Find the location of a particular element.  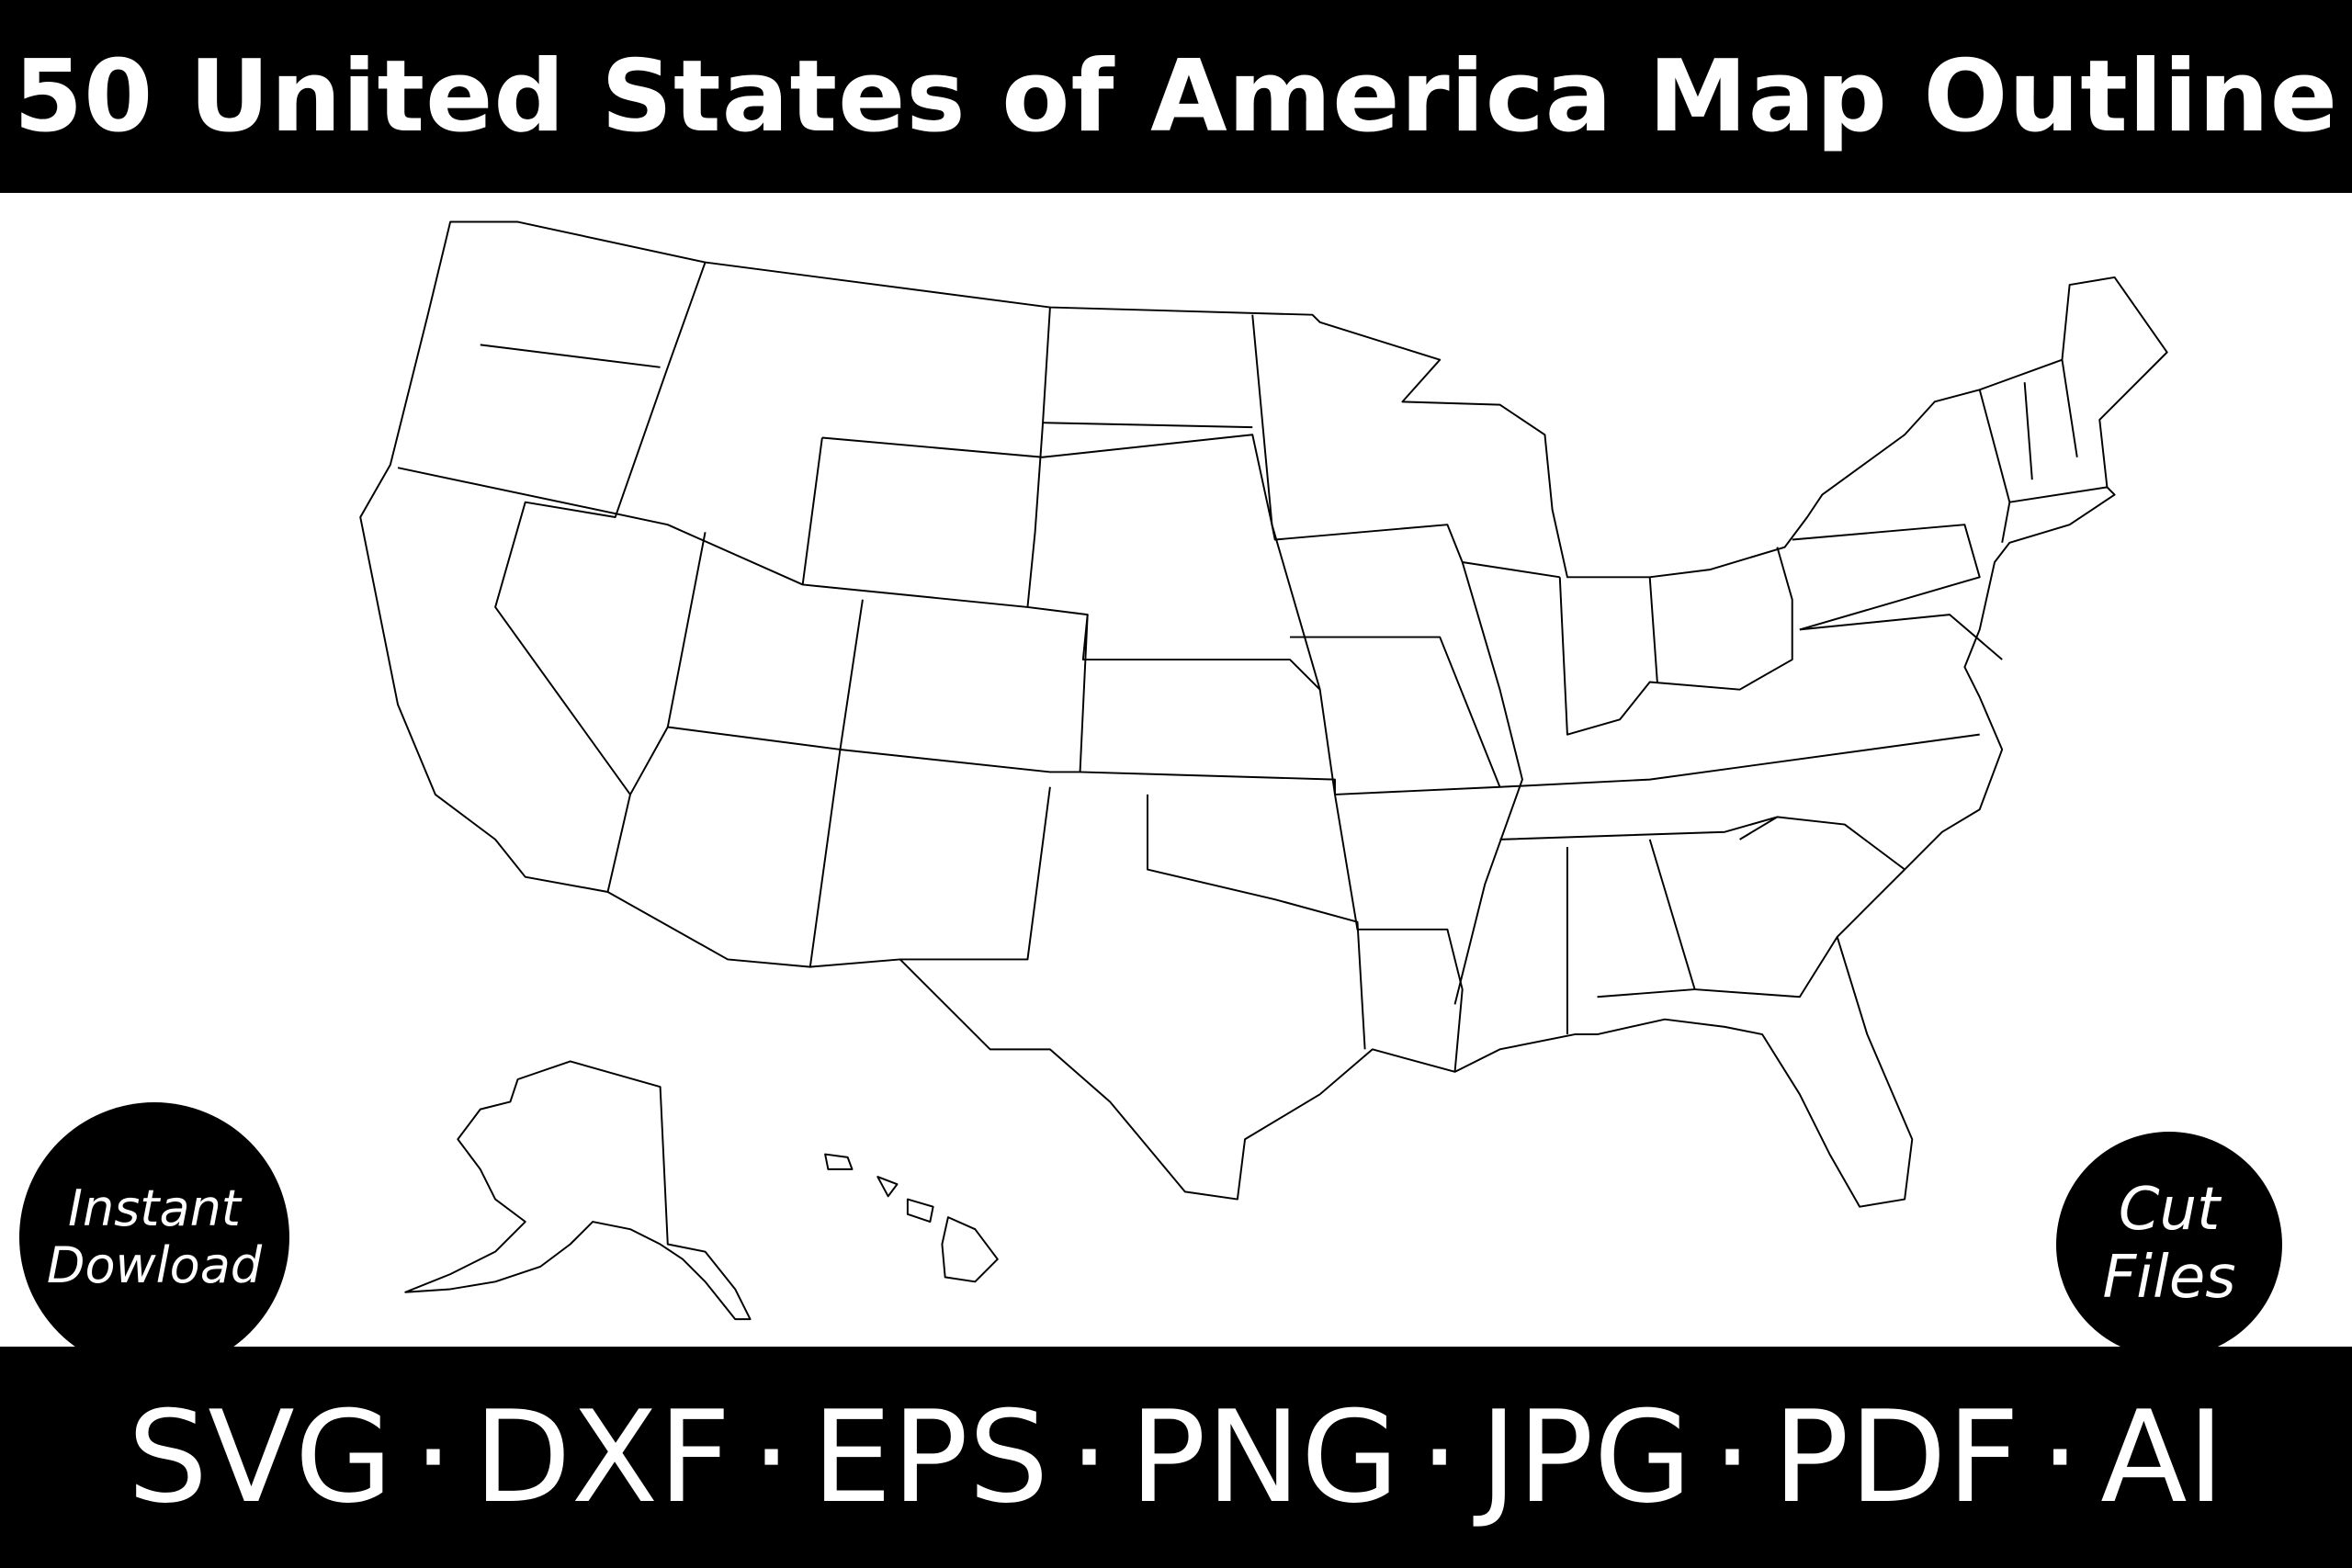

cut-files-badge: Cut Files is located at coordinates (2169, 1245).